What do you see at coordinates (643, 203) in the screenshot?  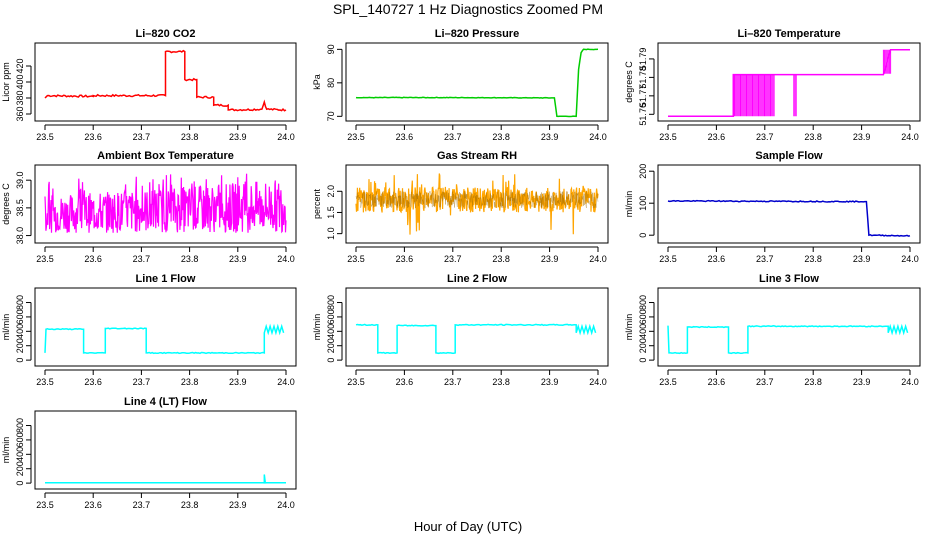 I see `y-tick-label: 100` at bounding box center [643, 203].